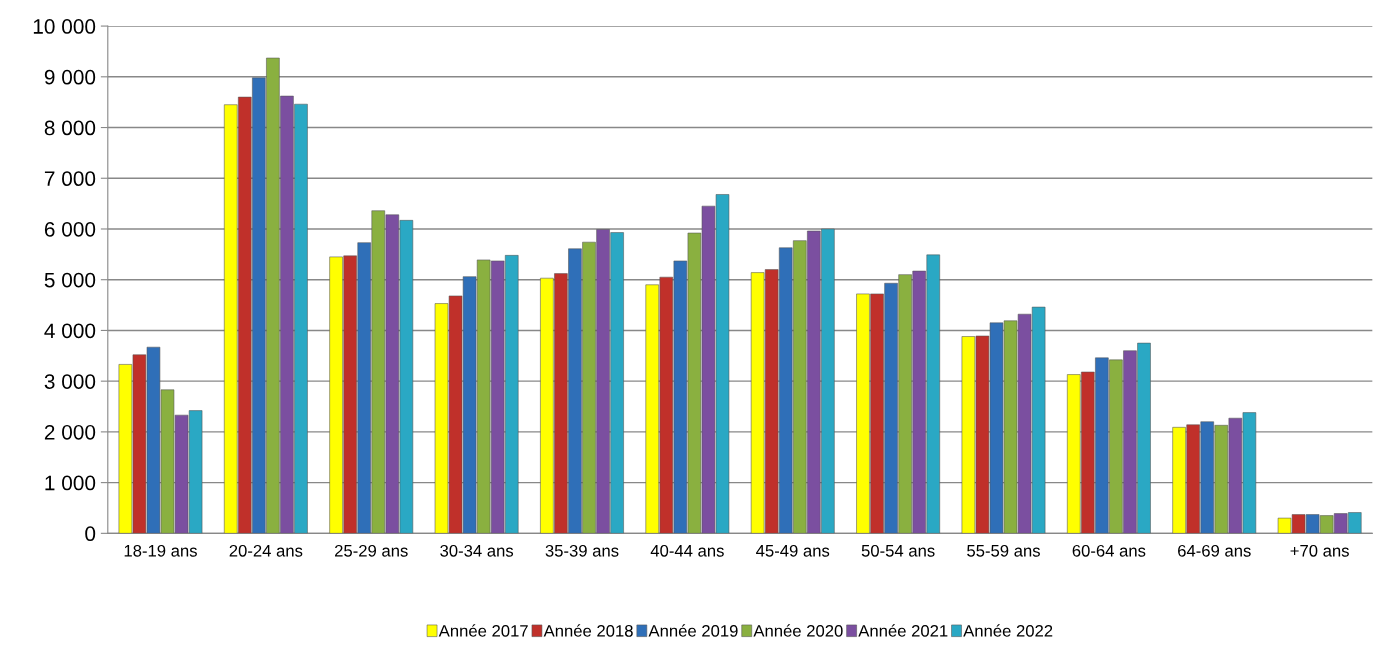 The image size is (1382, 652). Describe the element at coordinates (160, 550) in the screenshot. I see `x-tick-label: 18-19 ans` at that location.